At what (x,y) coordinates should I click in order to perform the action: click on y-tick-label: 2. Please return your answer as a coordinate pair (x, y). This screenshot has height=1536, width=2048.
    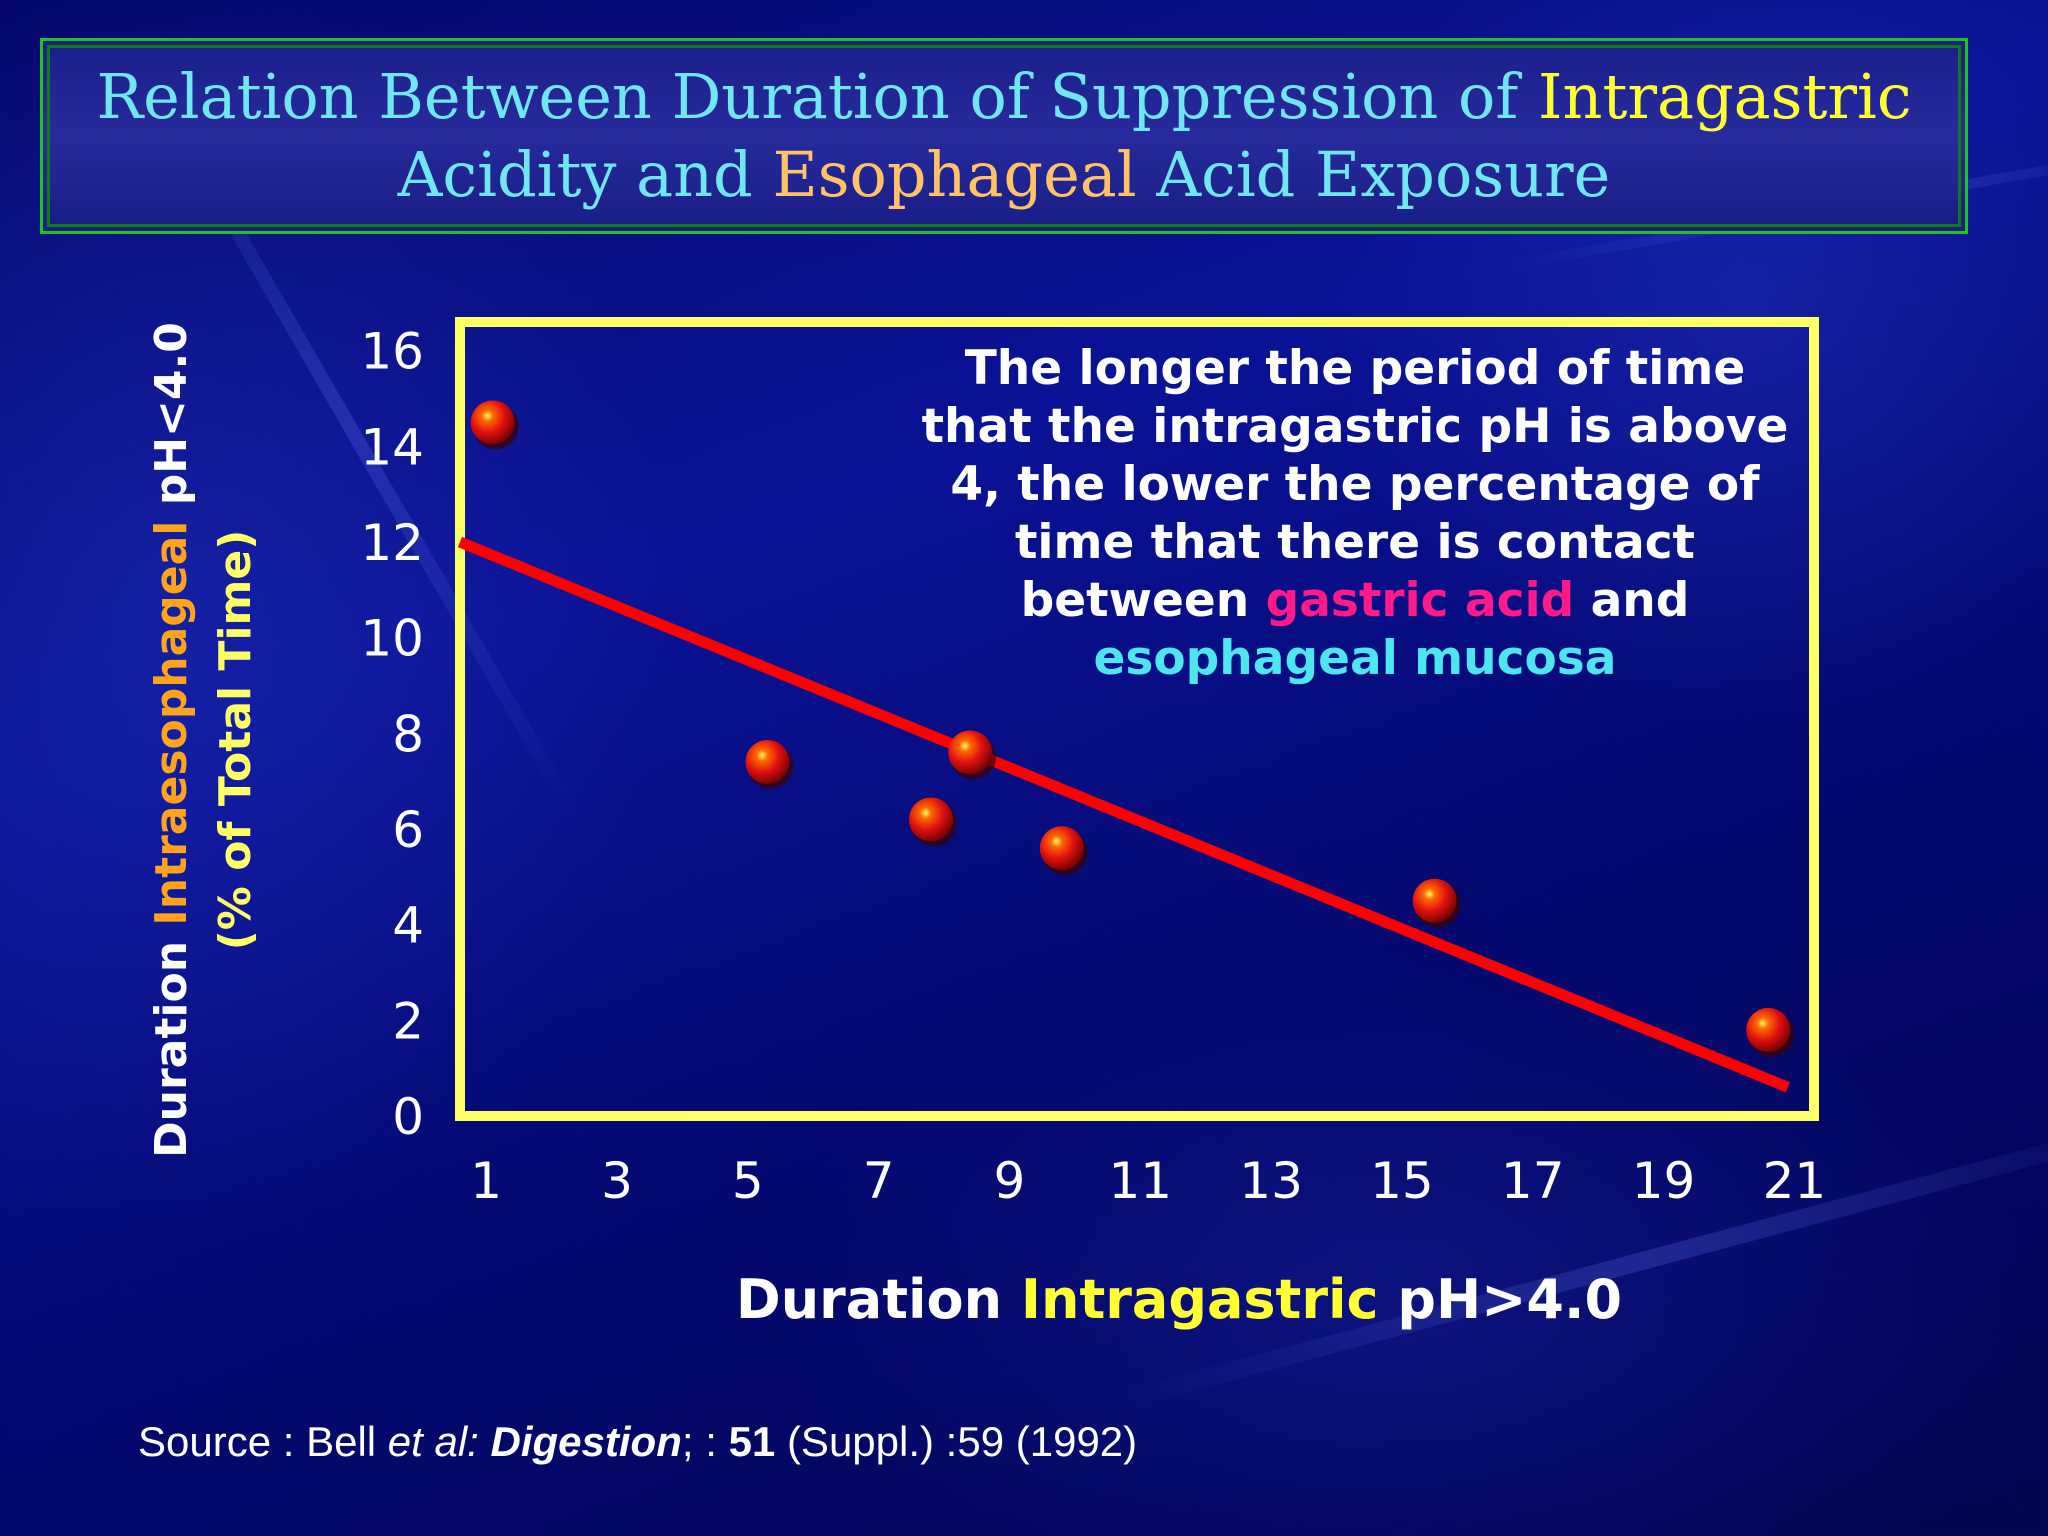
    Looking at the image, I should click on (408, 1021).